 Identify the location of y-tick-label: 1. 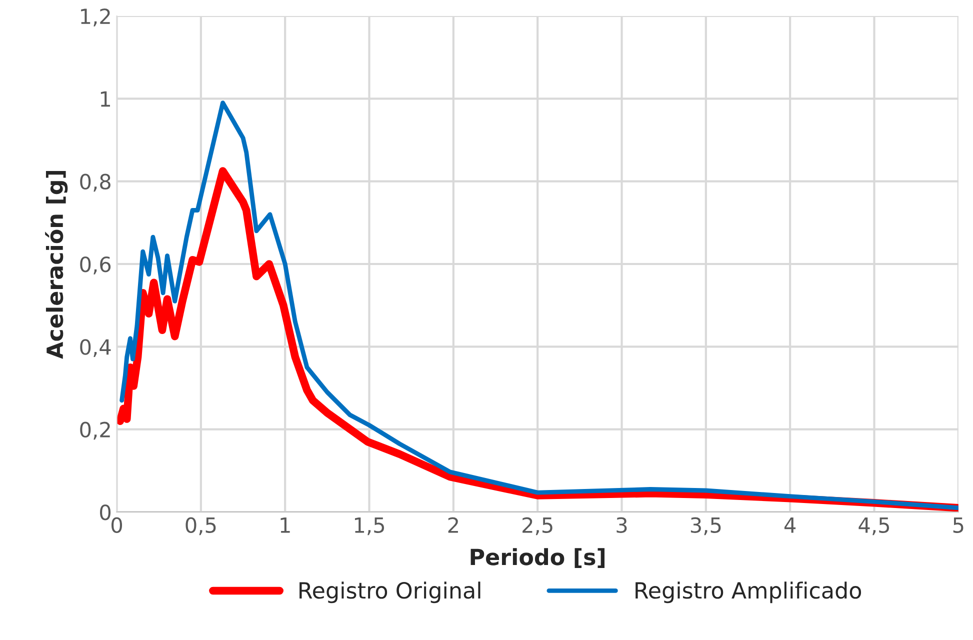
(105, 99).